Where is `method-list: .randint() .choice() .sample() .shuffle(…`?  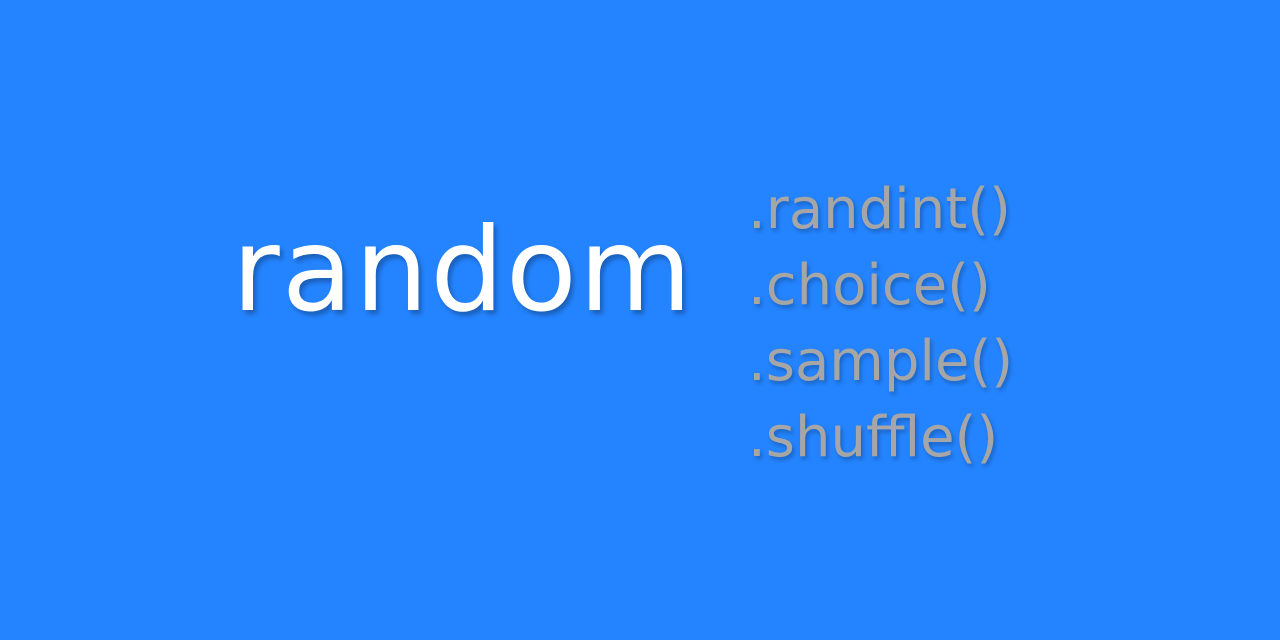
method-list: .randint() .choice() .sample() .shuffle(… is located at coordinates (880, 324).